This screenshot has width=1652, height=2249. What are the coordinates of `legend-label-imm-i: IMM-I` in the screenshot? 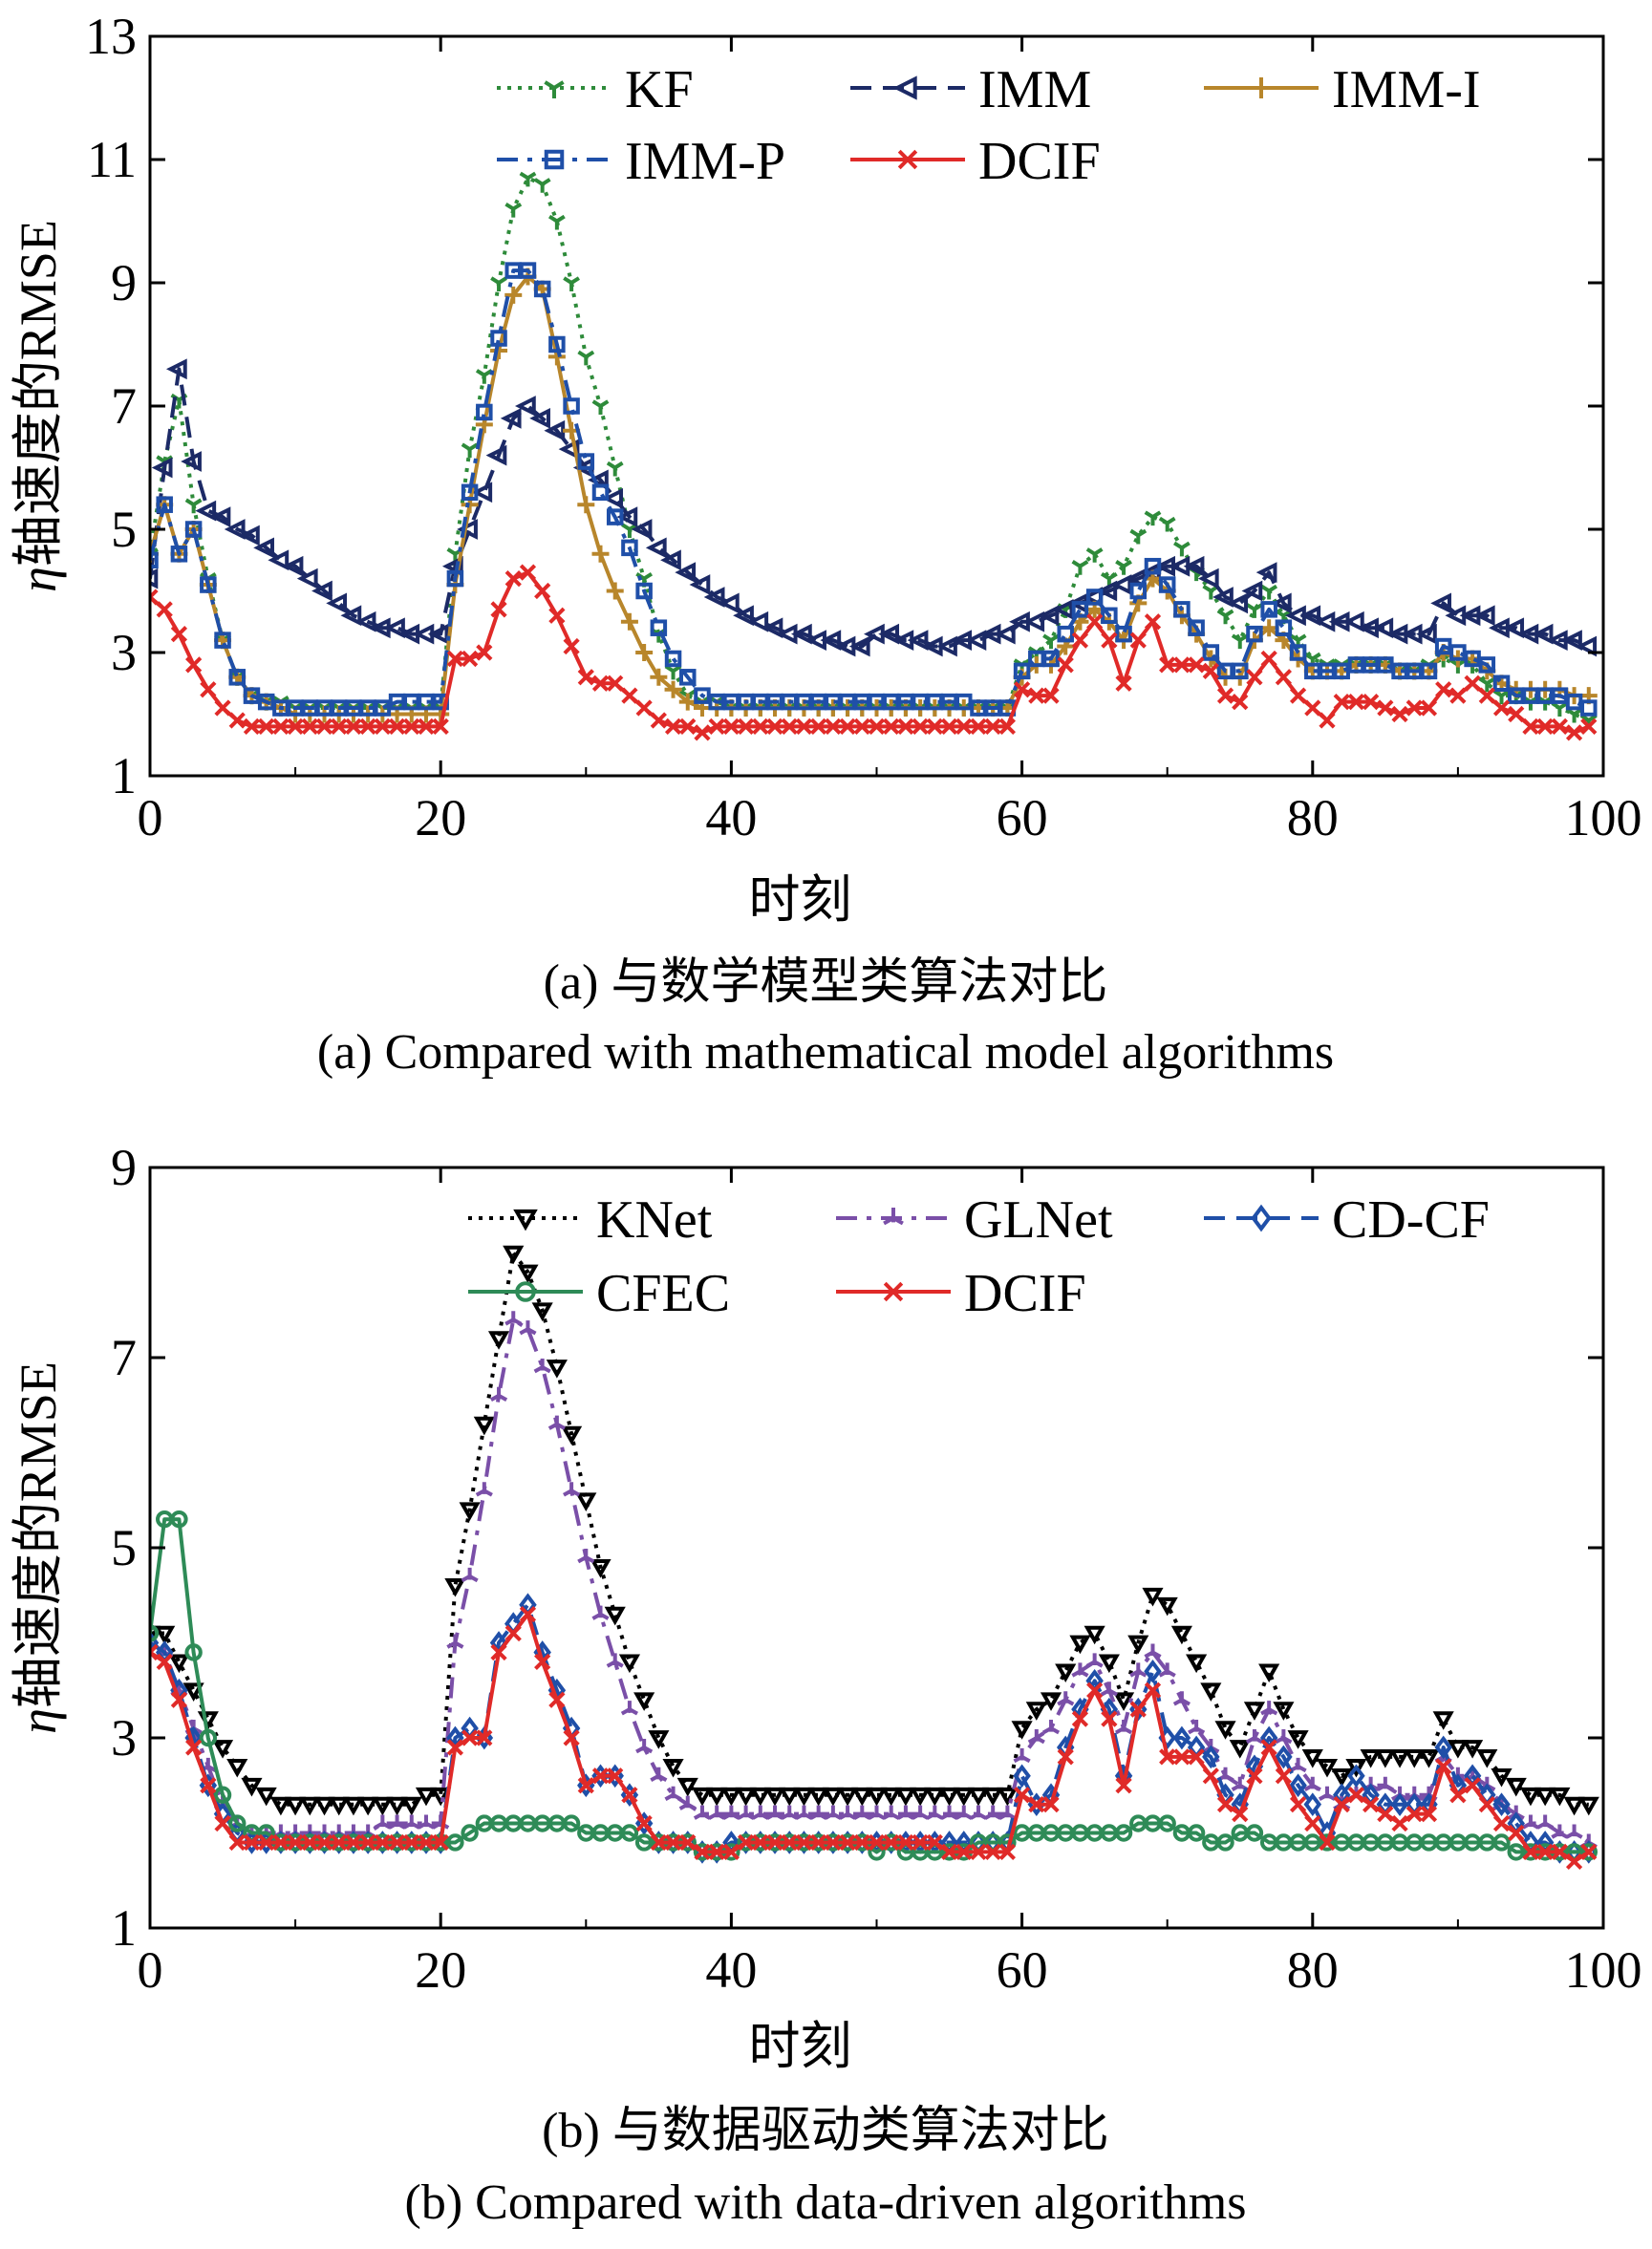 It's located at (1407, 89).